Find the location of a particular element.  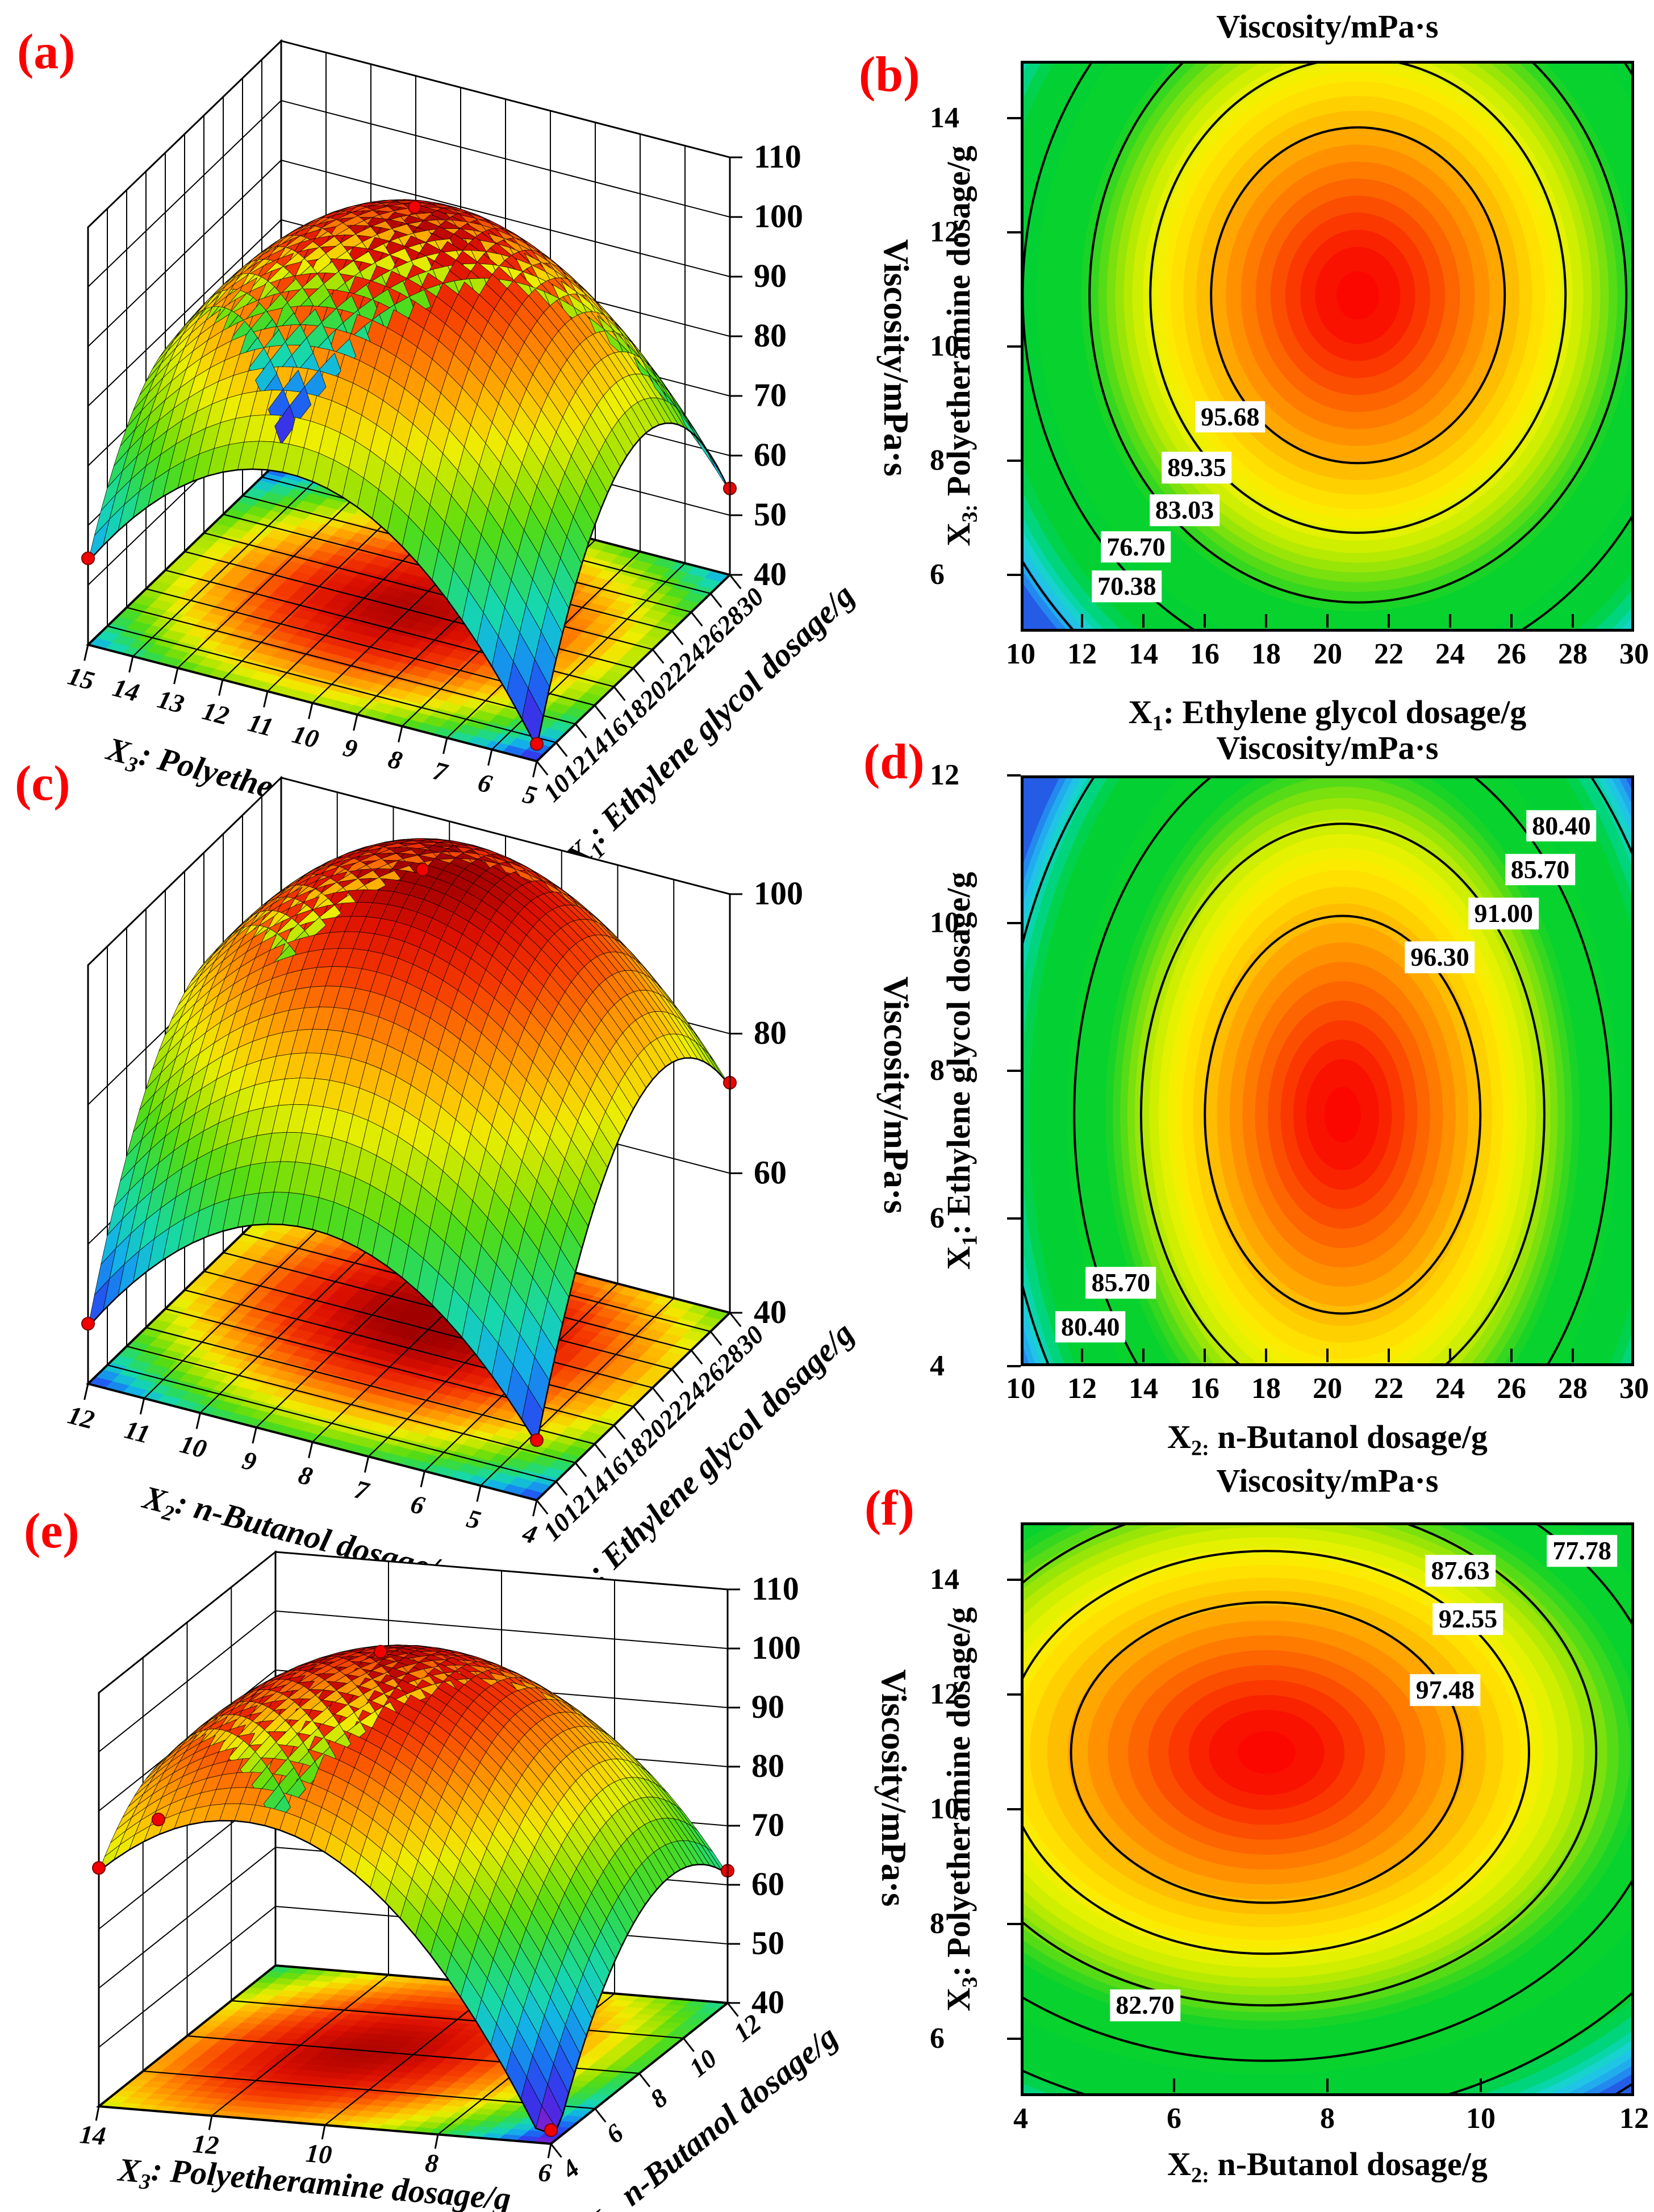

left-axis-tick-label: 9 is located at coordinates (250, 1460).